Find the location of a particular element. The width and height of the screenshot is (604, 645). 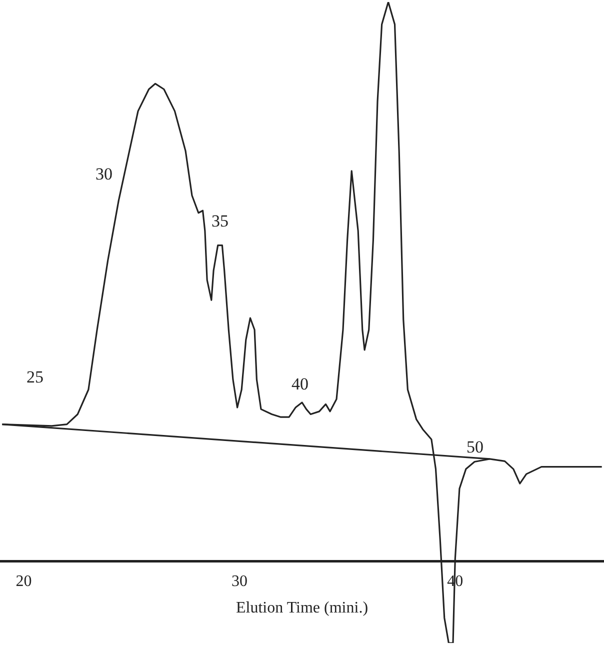

annotation: 35 is located at coordinates (220, 220).